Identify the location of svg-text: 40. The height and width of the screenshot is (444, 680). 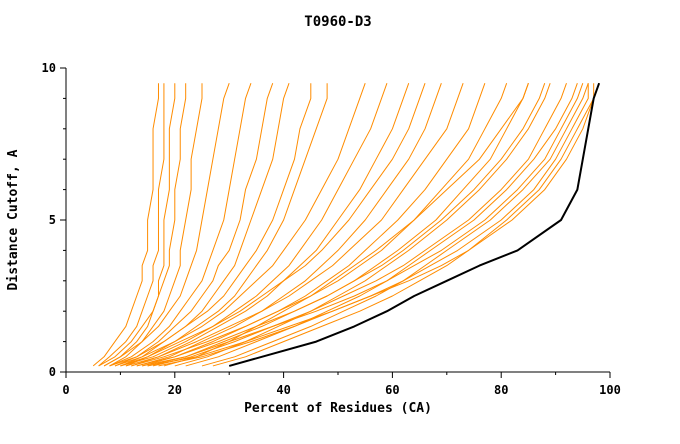
(283, 390).